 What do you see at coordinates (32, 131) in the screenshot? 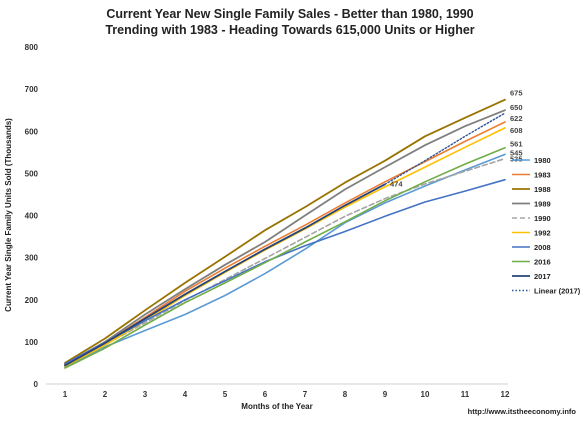
I see `y-tick-label: 600` at bounding box center [32, 131].